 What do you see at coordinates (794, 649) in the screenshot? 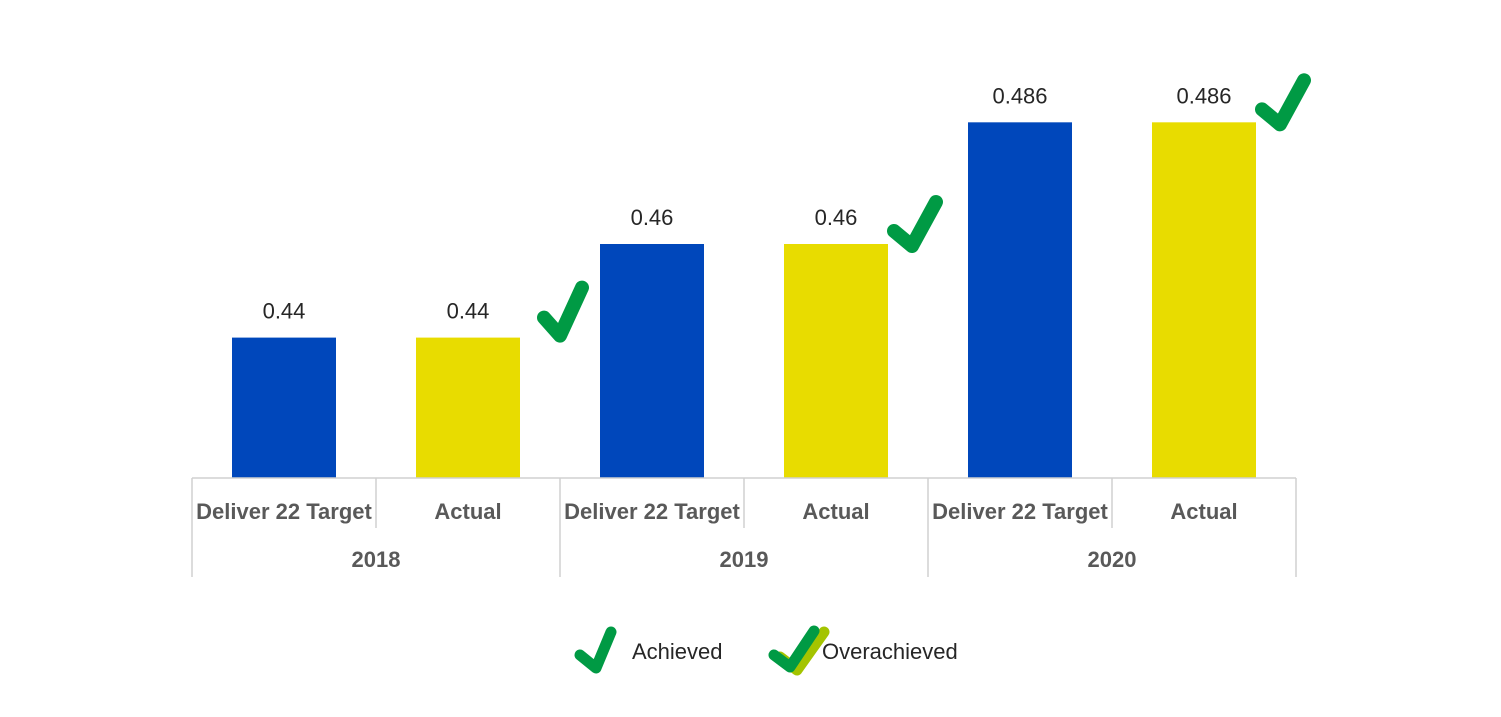
I see `double-check-icon` at bounding box center [794, 649].